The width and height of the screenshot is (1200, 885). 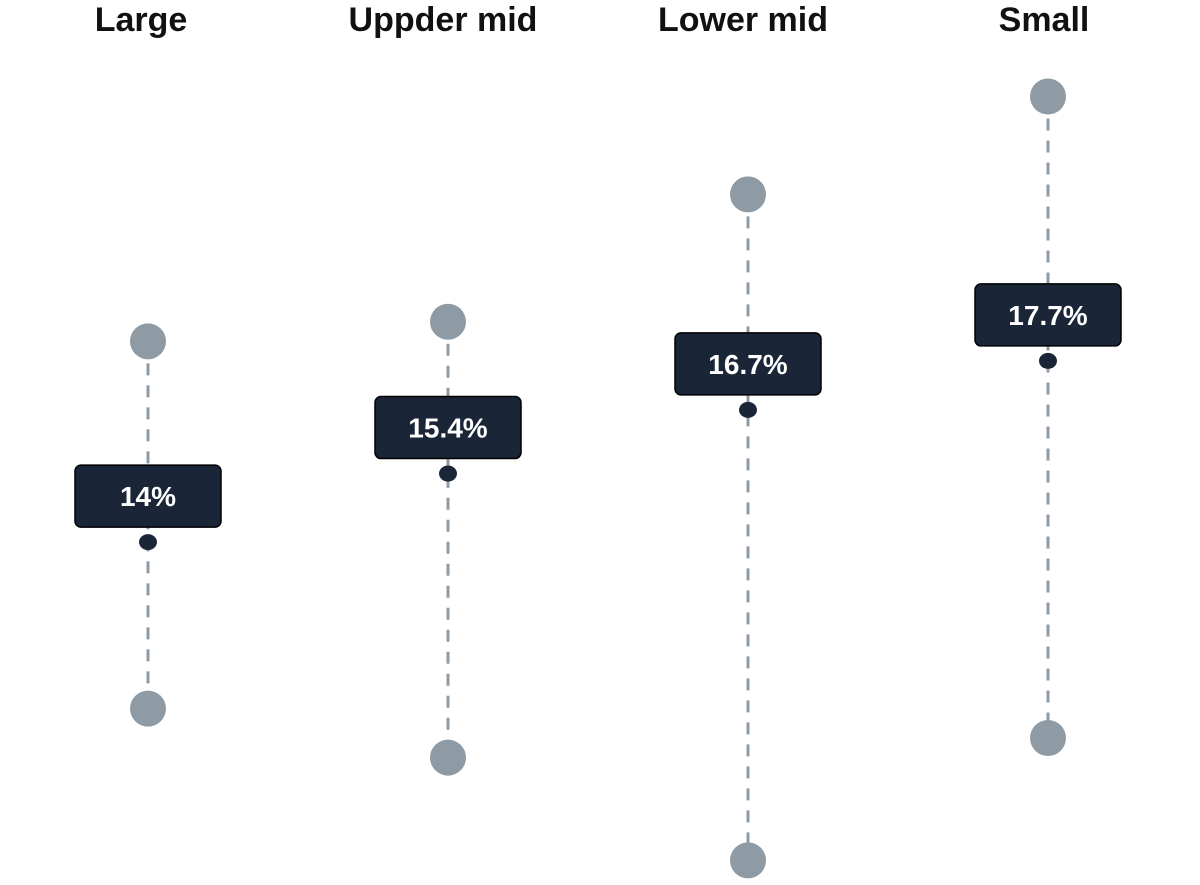 I want to click on category-label: Small, so click(x=1044, y=20).